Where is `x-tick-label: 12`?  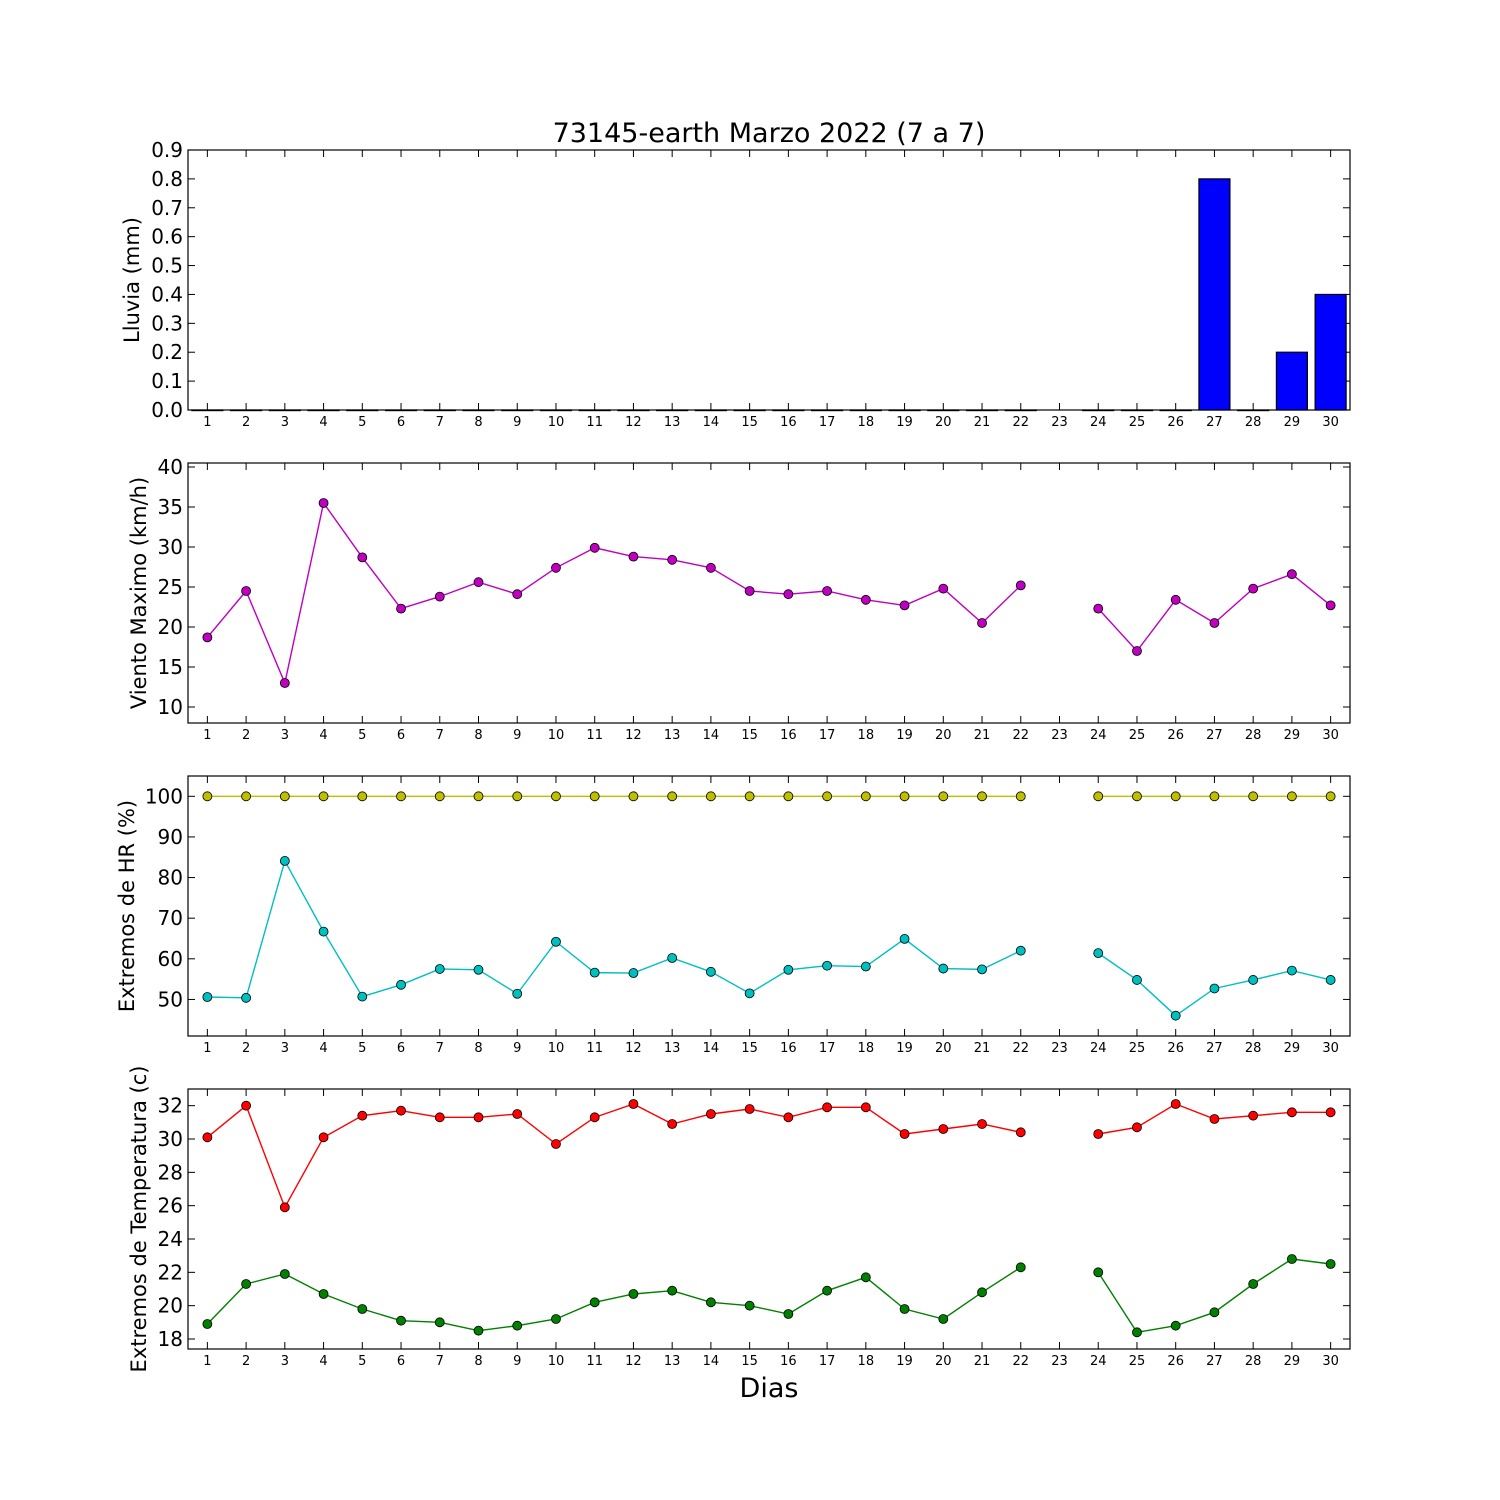 x-tick-label: 12 is located at coordinates (633, 1048).